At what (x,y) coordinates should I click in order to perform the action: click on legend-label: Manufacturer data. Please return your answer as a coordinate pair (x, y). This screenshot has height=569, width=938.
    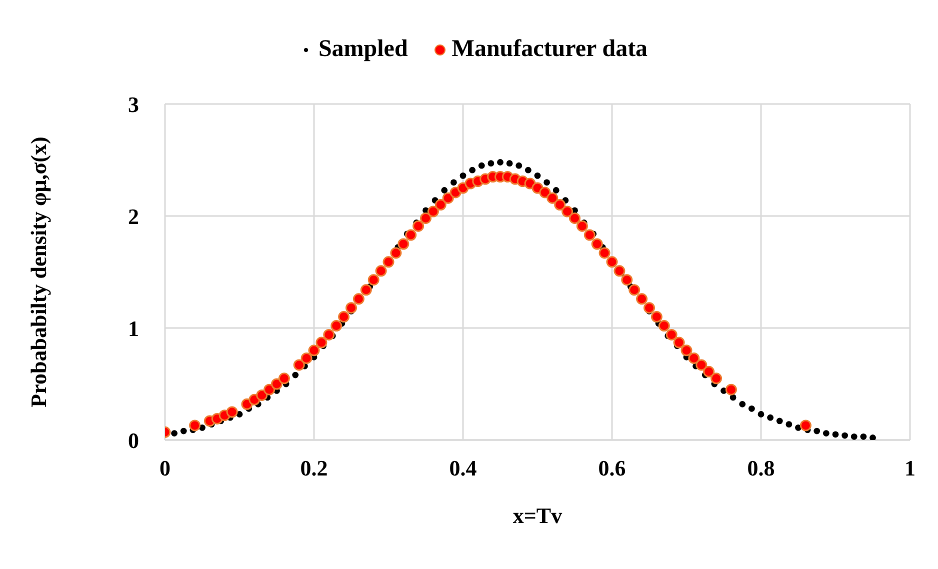
    Looking at the image, I should click on (549, 49).